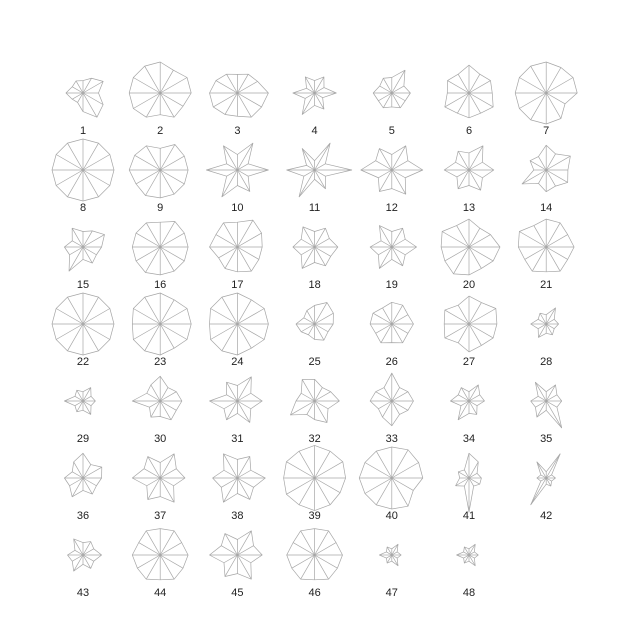 The height and width of the screenshot is (630, 630). I want to click on star-label-12: 12, so click(392, 208).